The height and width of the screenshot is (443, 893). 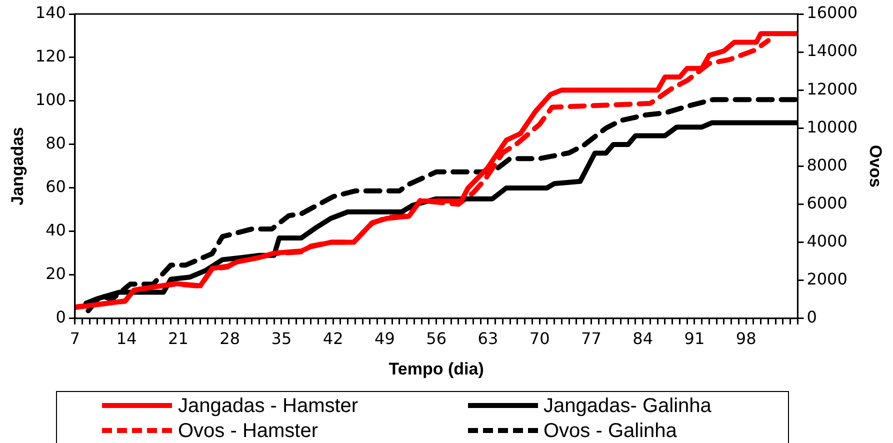 I want to click on x-tick-label: 35, so click(x=281, y=338).